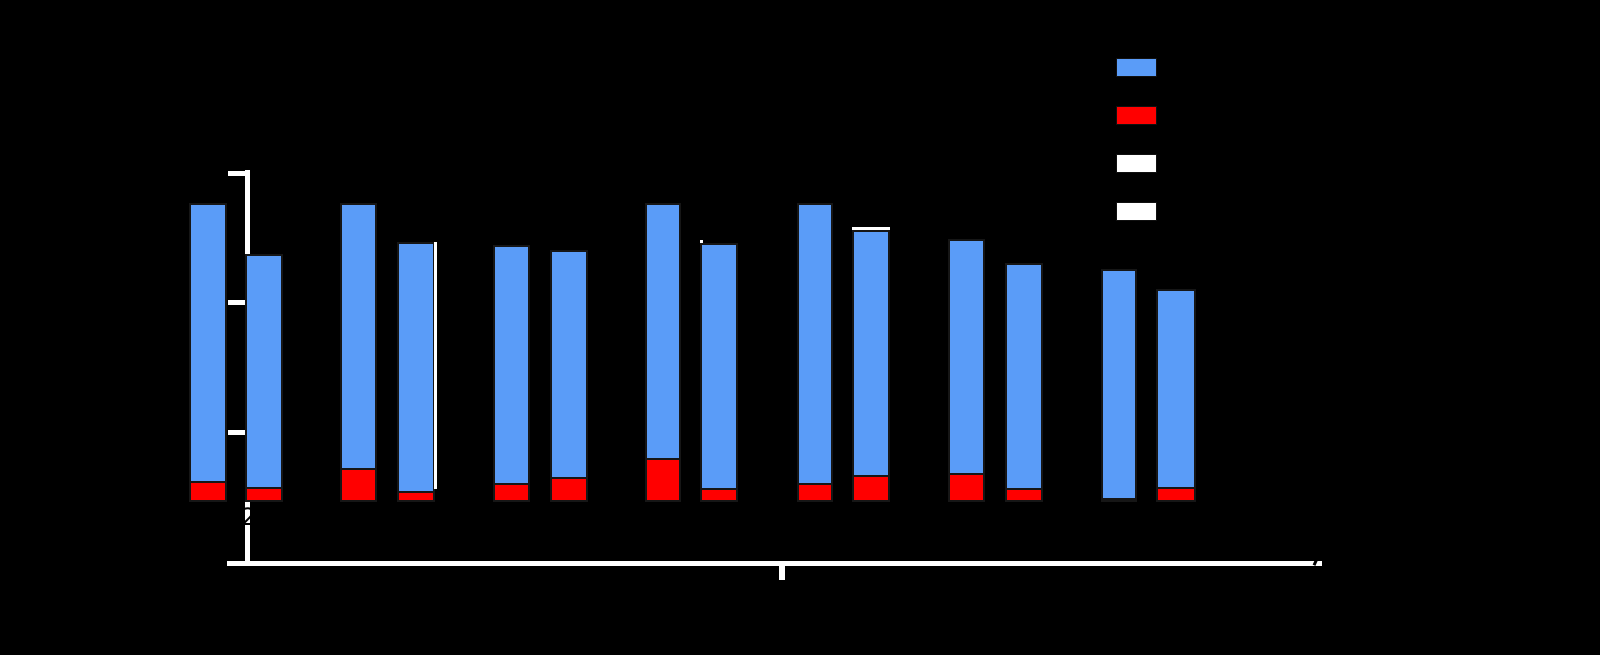 Image resolution: width=1600 pixels, height=655 pixels. What do you see at coordinates (416, 372) in the screenshot?
I see `bar-hatched-group2` at bounding box center [416, 372].